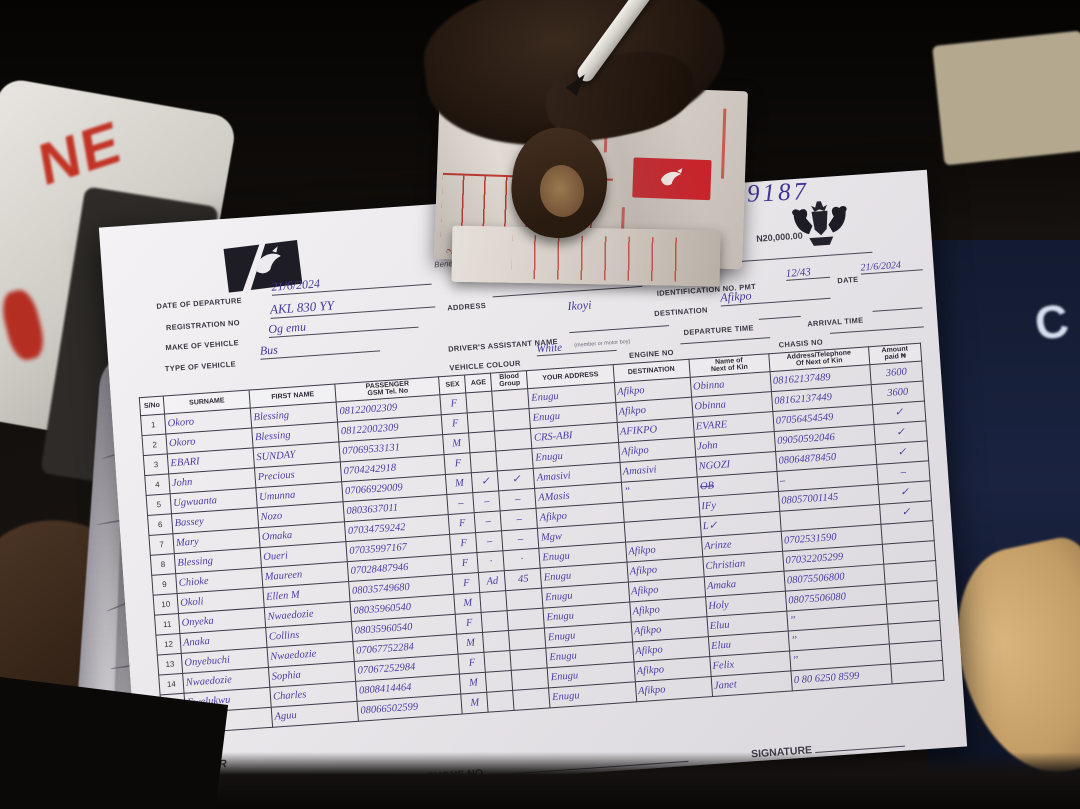 This screenshot has height=809, width=1080. I want to click on manifest-cell: 10, so click(166, 604).